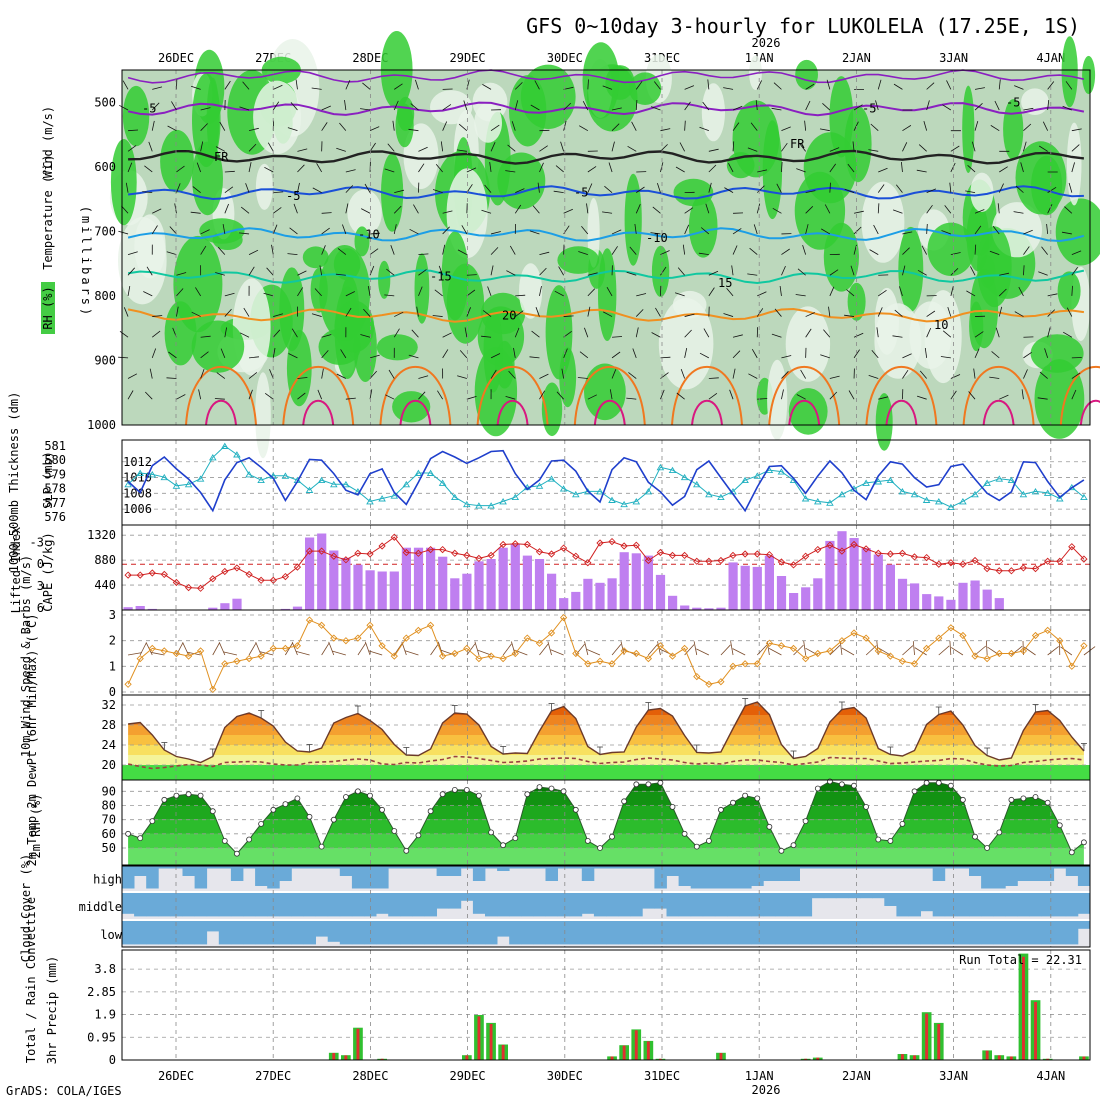 This screenshot has width=1100, height=1100. I want to click on rh-legend-swatch, so click(48, 308).